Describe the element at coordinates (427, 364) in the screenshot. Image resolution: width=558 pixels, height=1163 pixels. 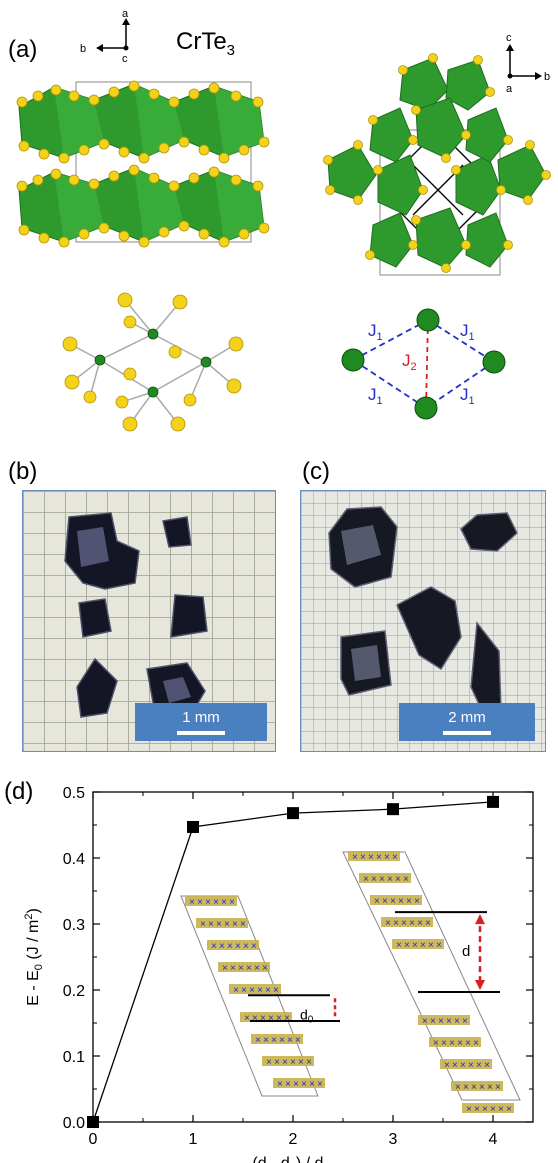
I see `j2-bond` at that location.